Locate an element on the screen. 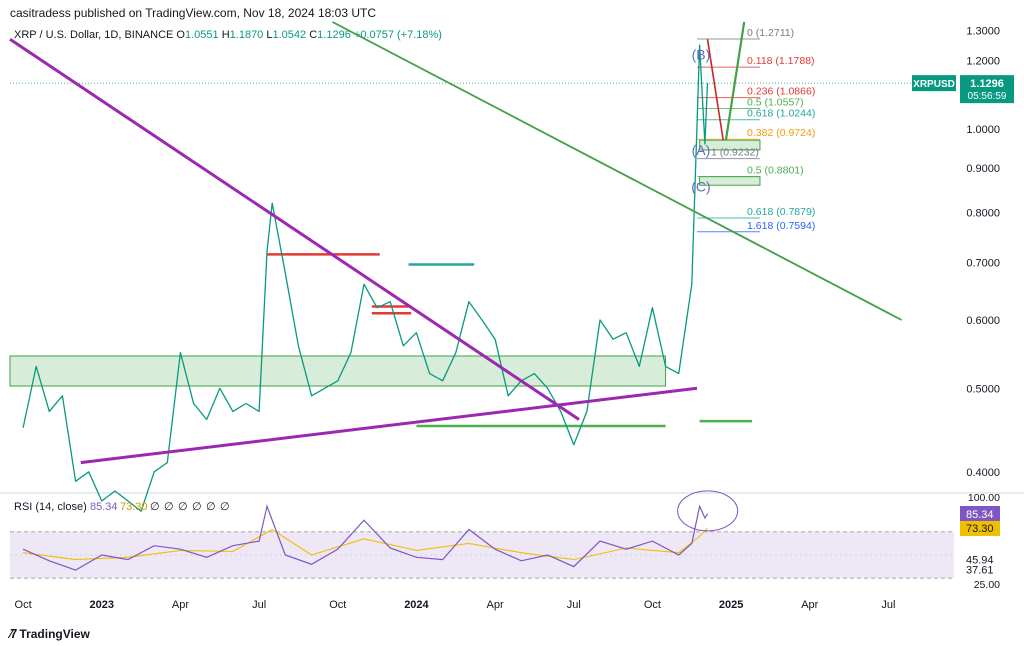  price-tick-3: 1.0000 is located at coordinates (983, 130).